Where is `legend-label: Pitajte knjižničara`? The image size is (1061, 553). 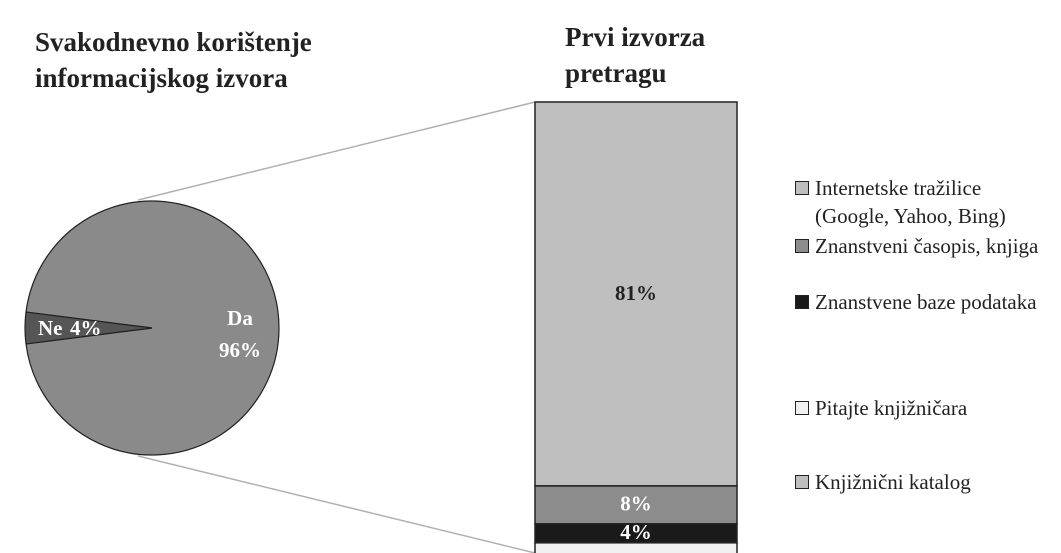
legend-label: Pitajte knjižničara is located at coordinates (891, 408).